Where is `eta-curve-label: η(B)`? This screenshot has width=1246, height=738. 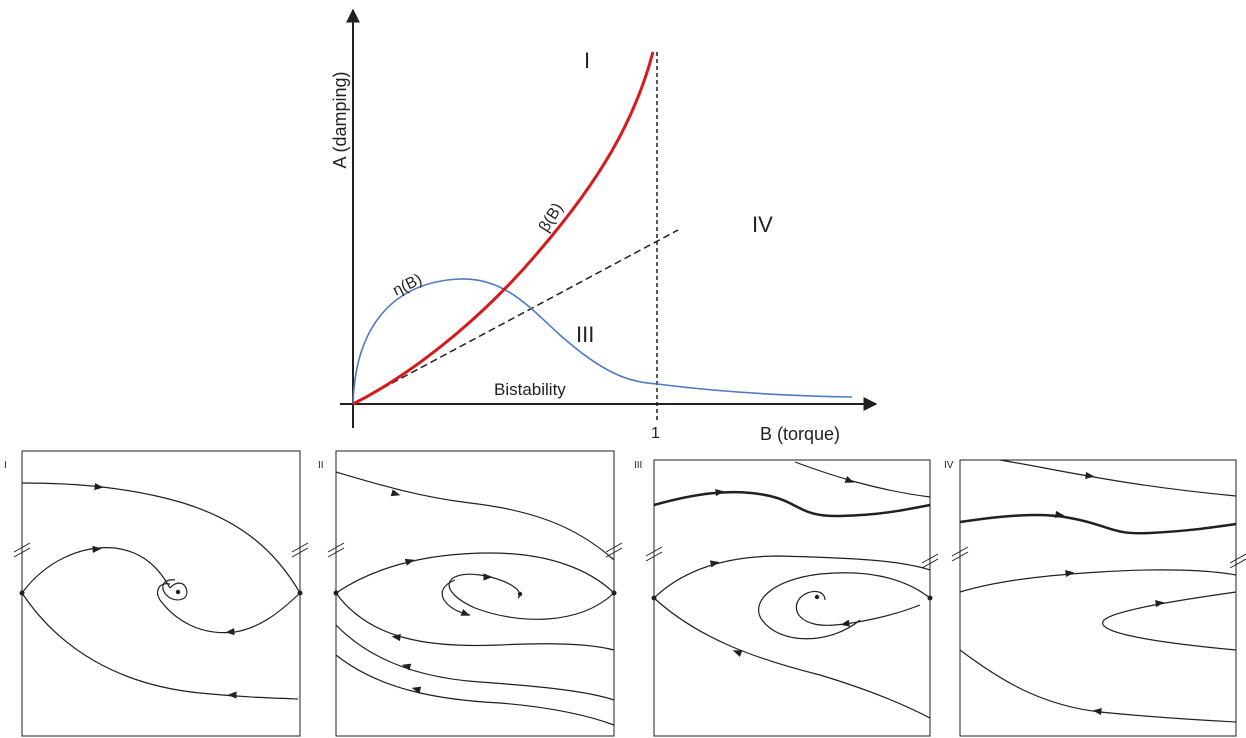
eta-curve-label: η(B) is located at coordinates (407, 285).